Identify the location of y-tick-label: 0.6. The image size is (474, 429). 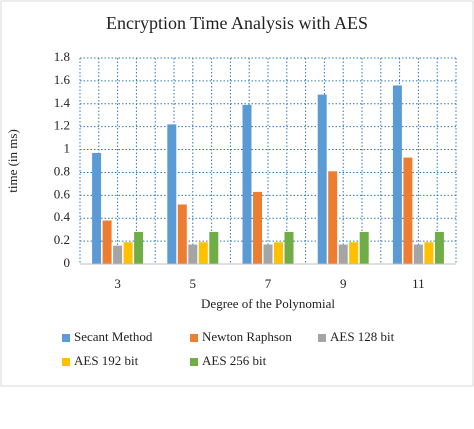
(62, 193).